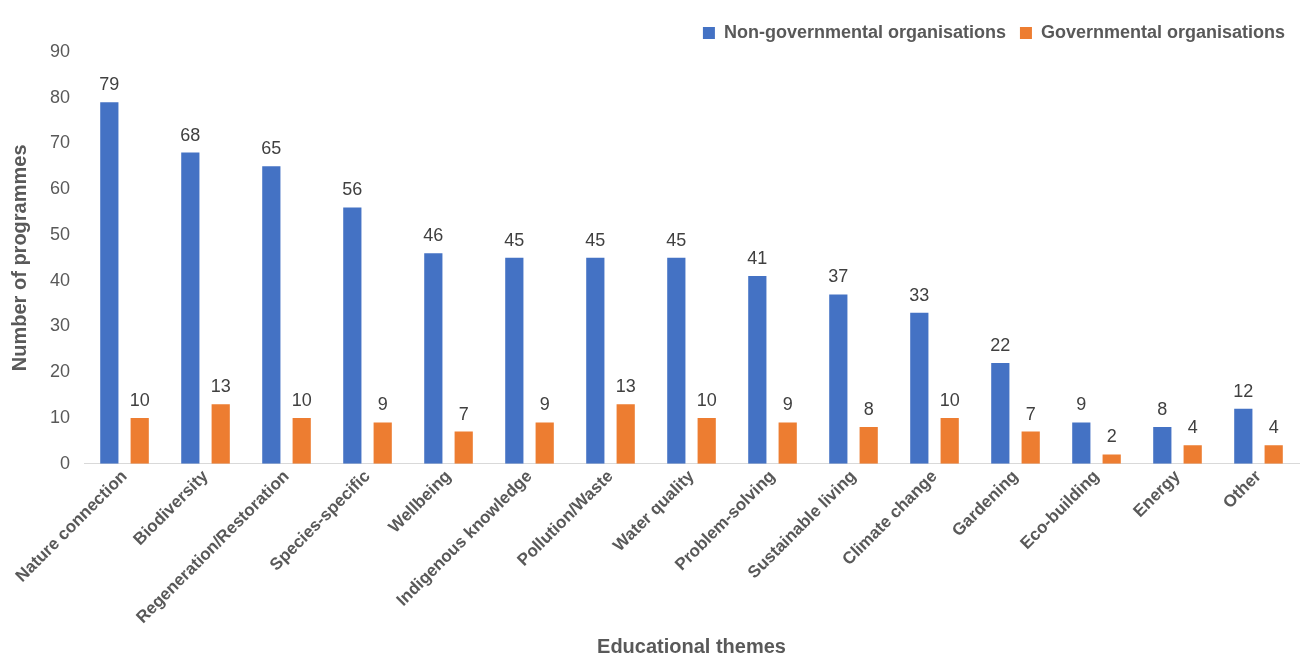 This screenshot has width=1307, height=663. Describe the element at coordinates (109, 84) in the screenshot. I see `data-label: 79` at that location.